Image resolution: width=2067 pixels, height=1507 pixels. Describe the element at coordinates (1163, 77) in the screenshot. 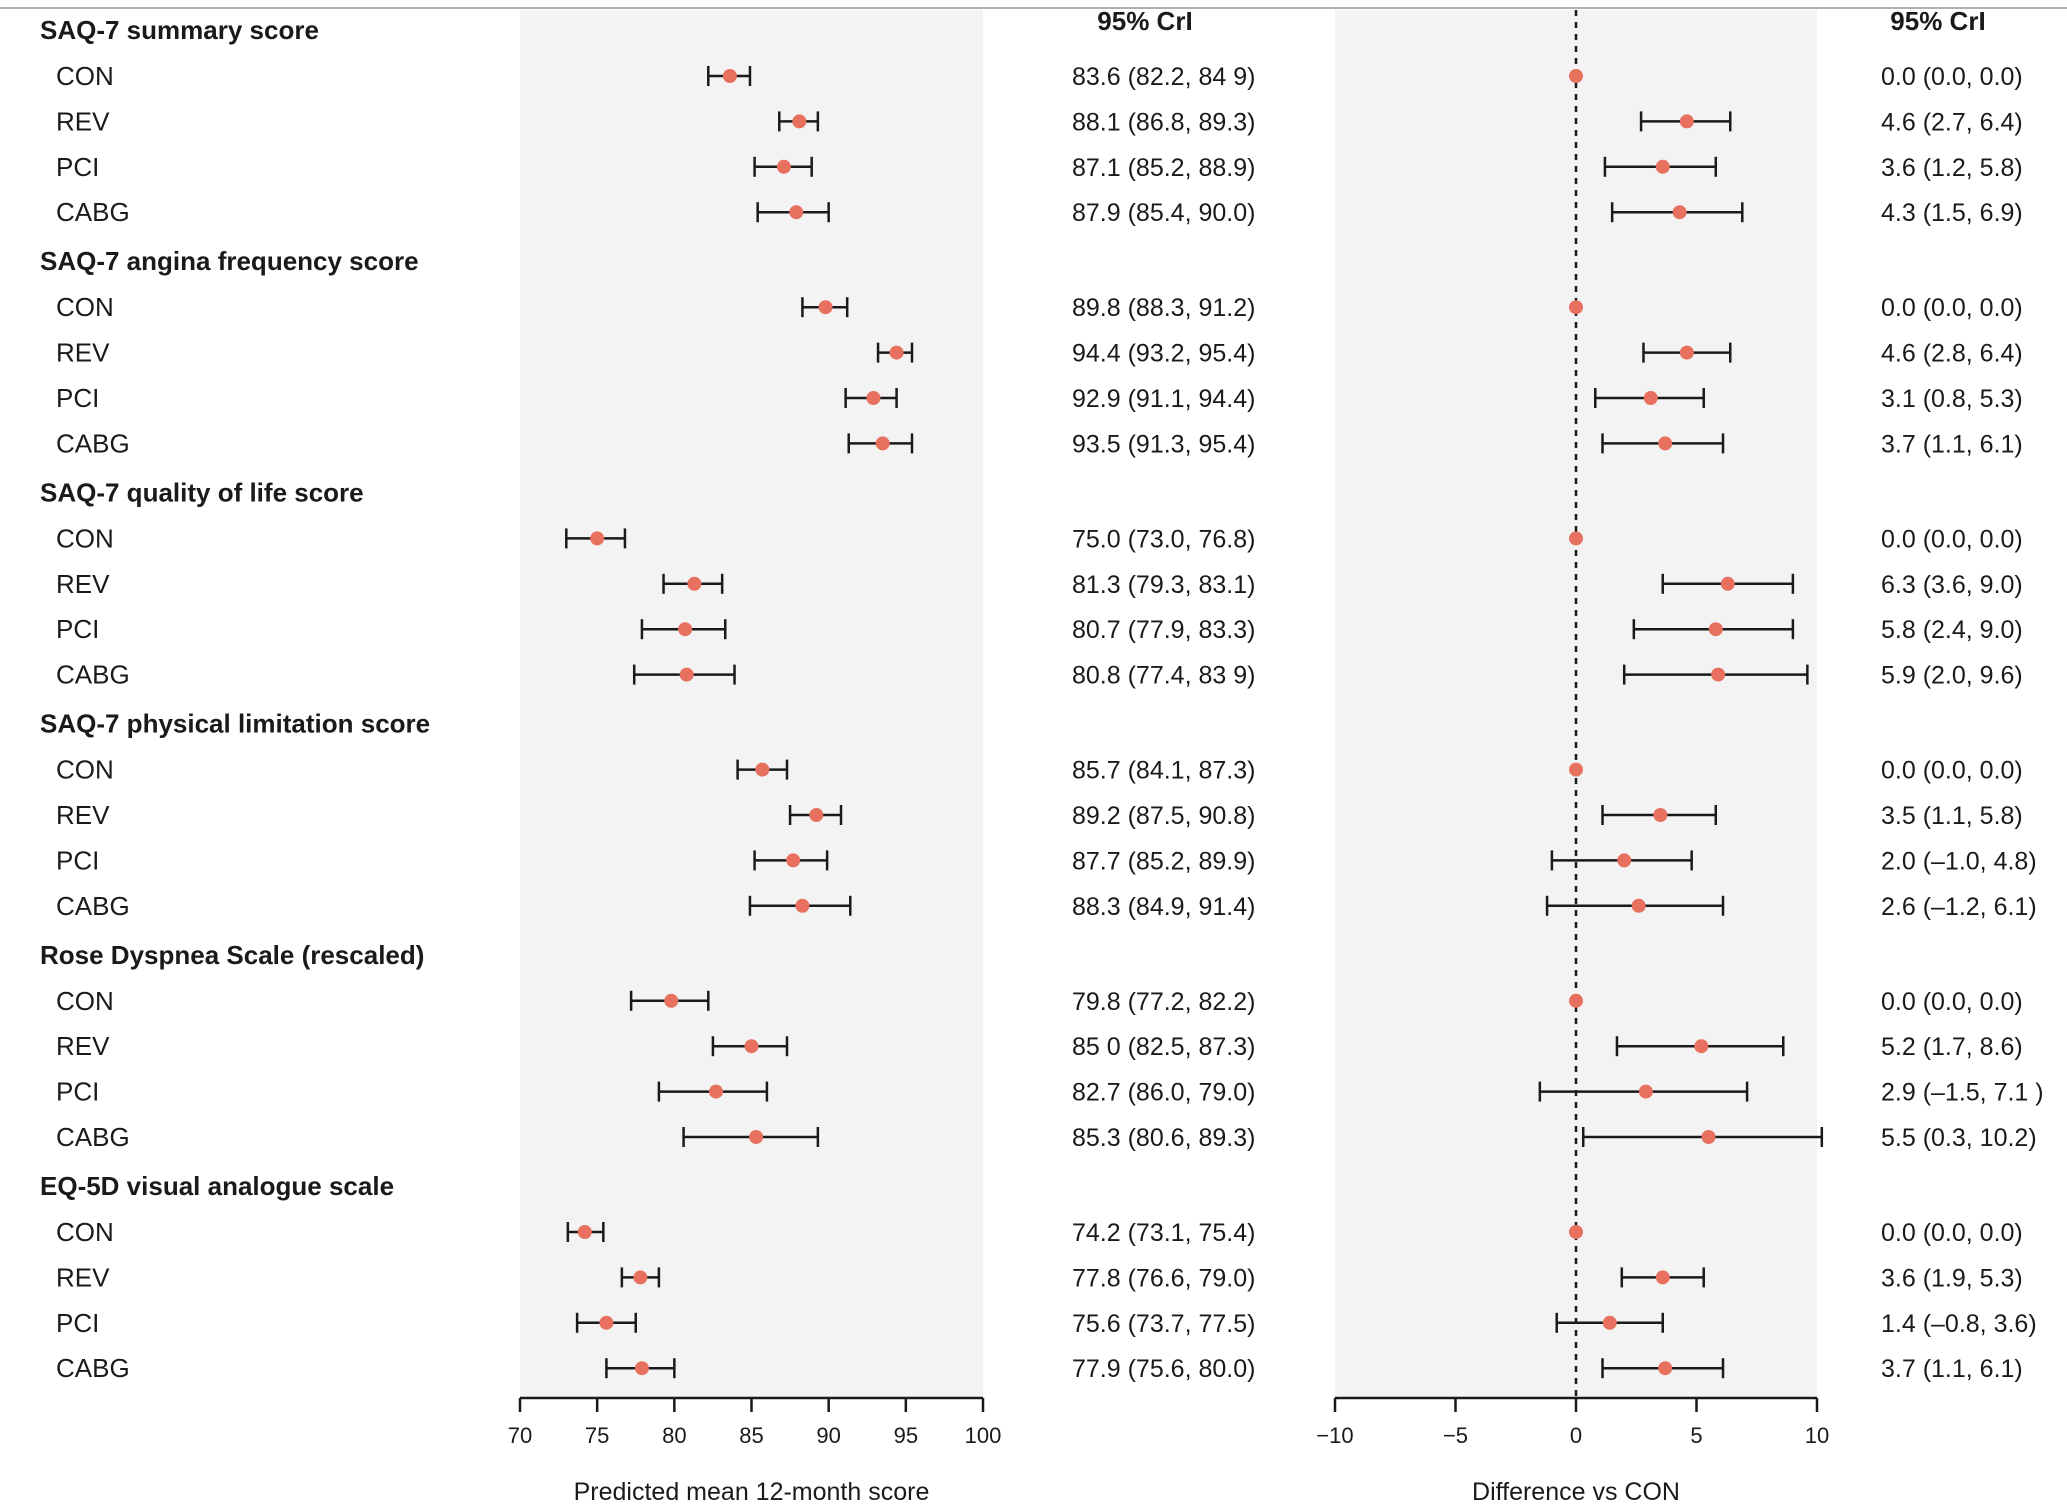

I see `mean-estimate-text: 83.6 (82.2, 84 9)` at that location.